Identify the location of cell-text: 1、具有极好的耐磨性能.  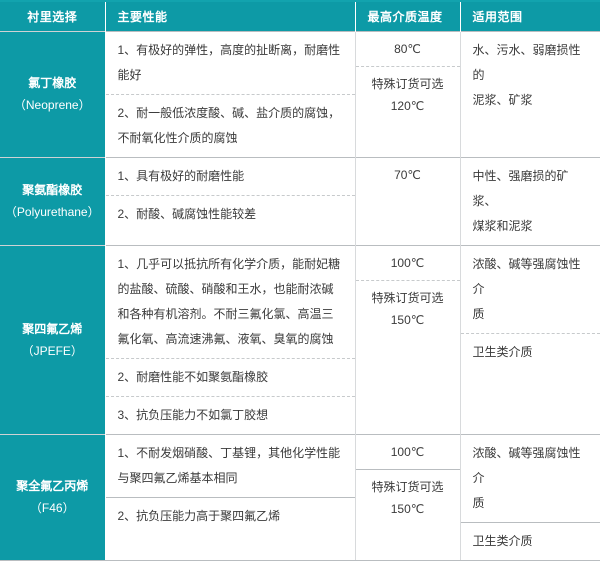
(230, 176).